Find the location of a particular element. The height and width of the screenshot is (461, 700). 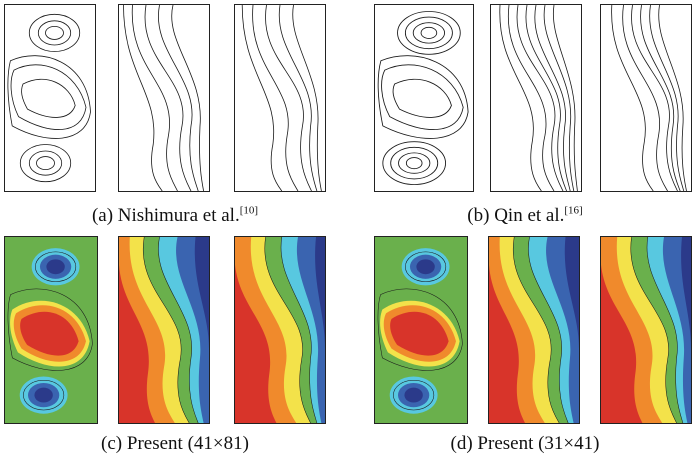

caption-a-text: (a) Nishimura et al. is located at coordinates (165, 215).